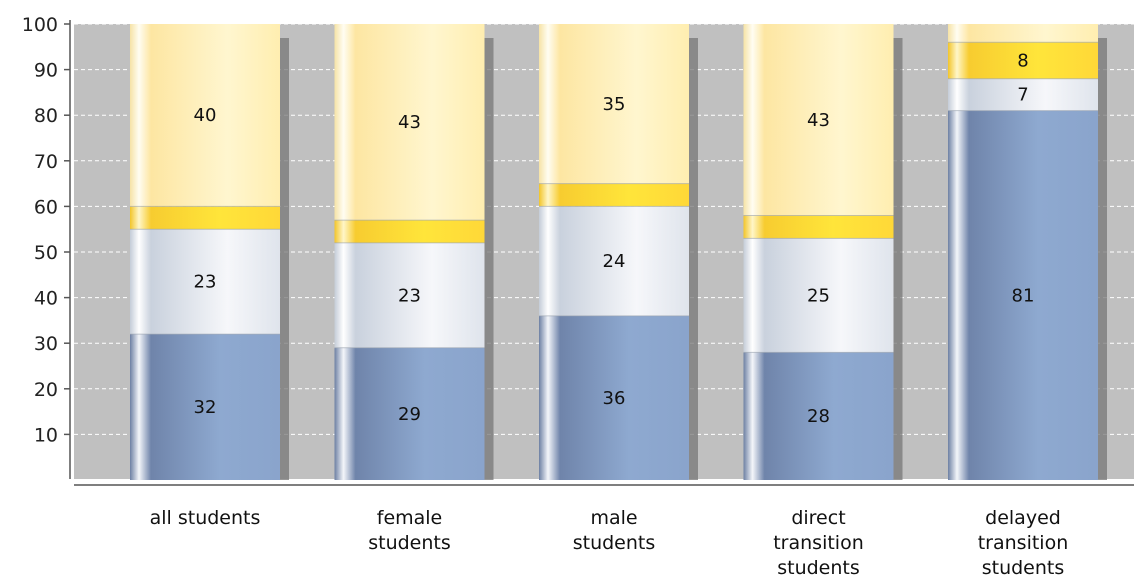  Describe the element at coordinates (46, 71) in the screenshot. I see `y-tick-label: 90` at that location.